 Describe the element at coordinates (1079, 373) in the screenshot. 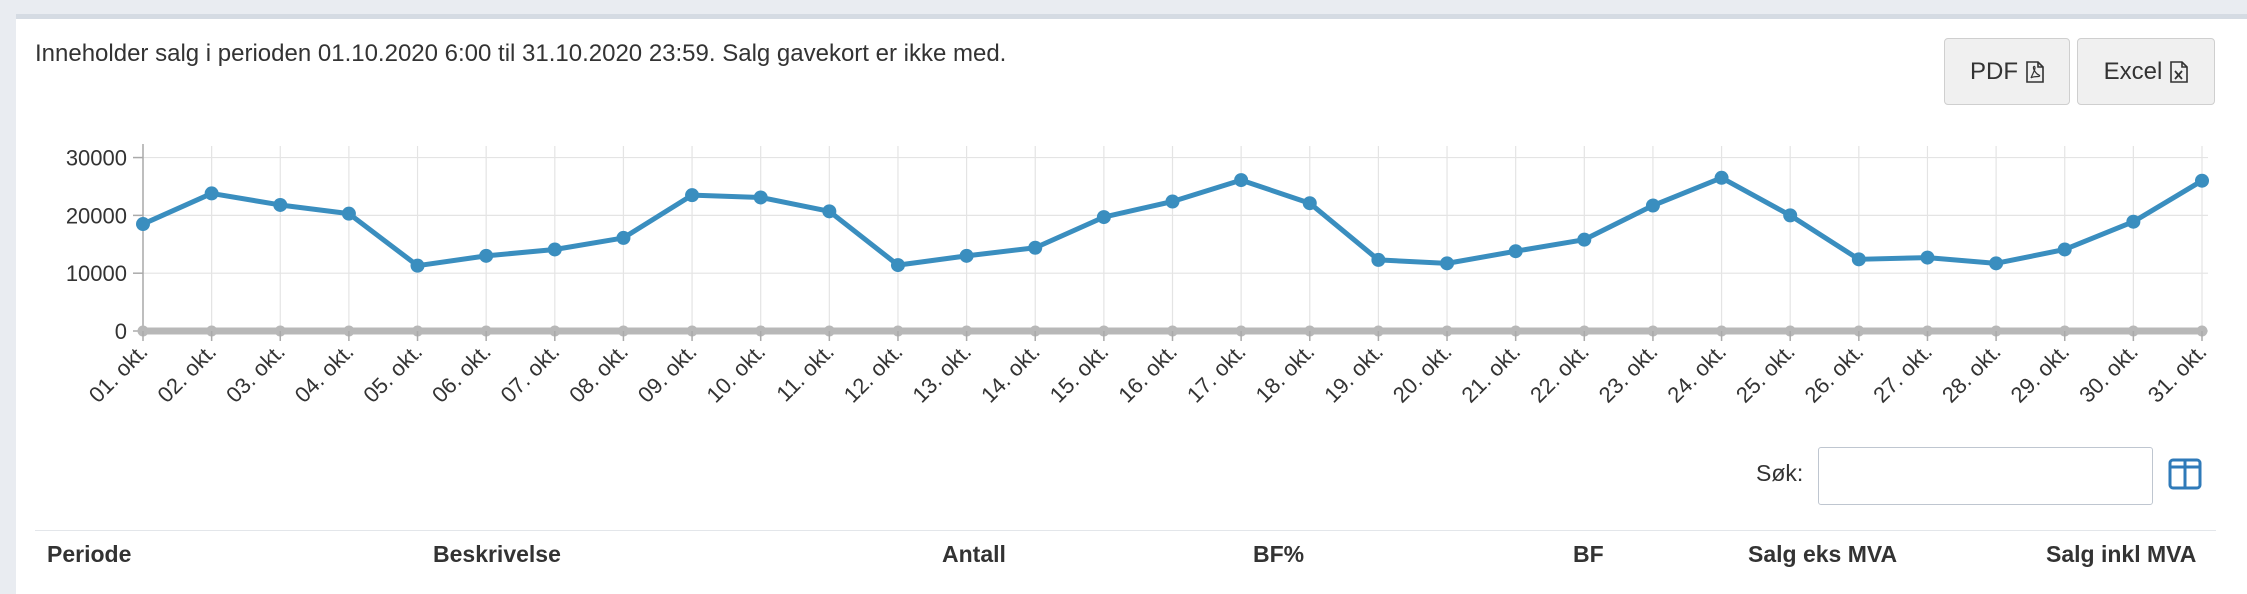

I see `x-tick-label: 15. okt.` at that location.